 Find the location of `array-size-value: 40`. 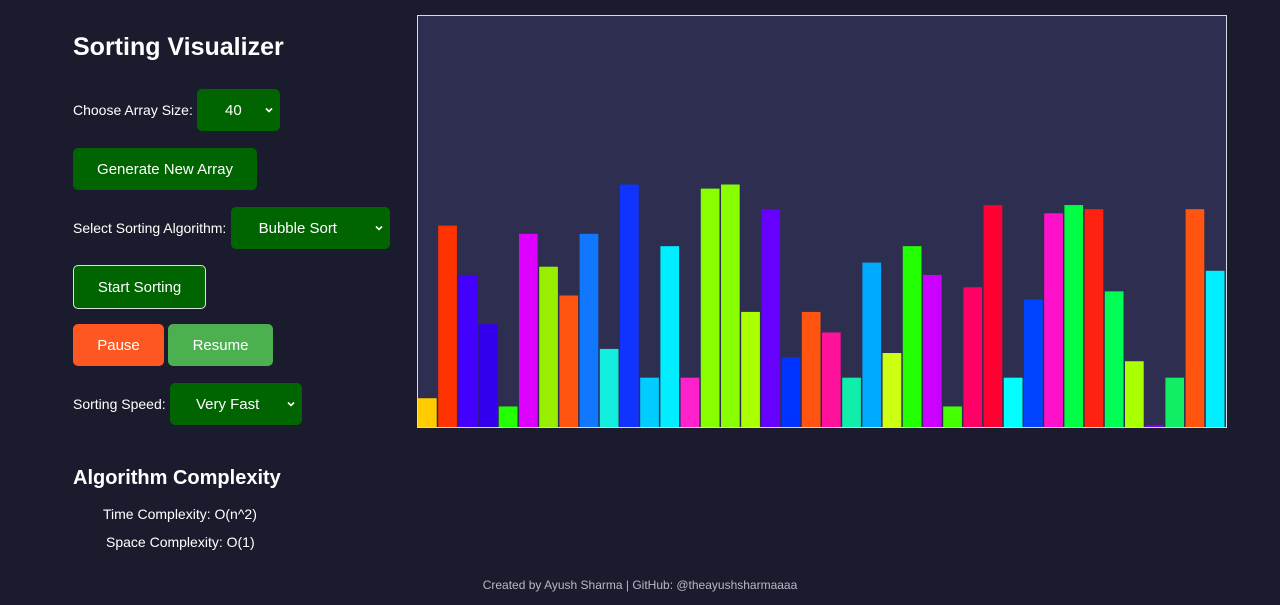

array-size-value: 40 is located at coordinates (233, 110).